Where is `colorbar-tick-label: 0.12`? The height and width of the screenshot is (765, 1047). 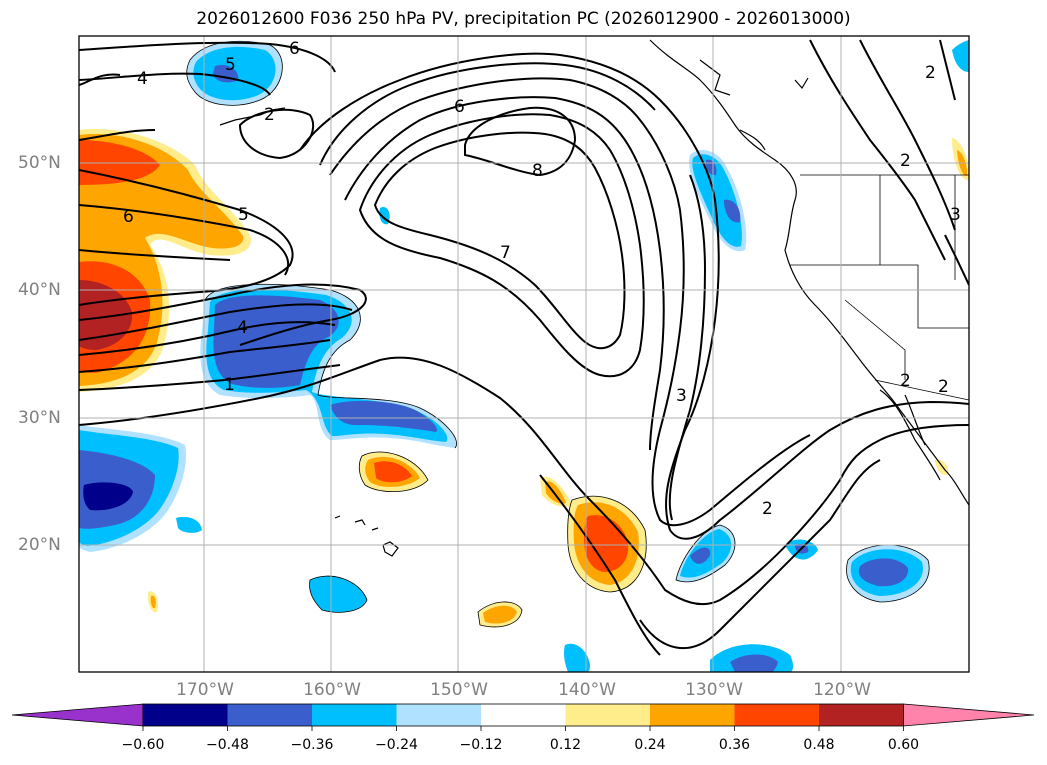
colorbar-tick-label: 0.12 is located at coordinates (565, 745).